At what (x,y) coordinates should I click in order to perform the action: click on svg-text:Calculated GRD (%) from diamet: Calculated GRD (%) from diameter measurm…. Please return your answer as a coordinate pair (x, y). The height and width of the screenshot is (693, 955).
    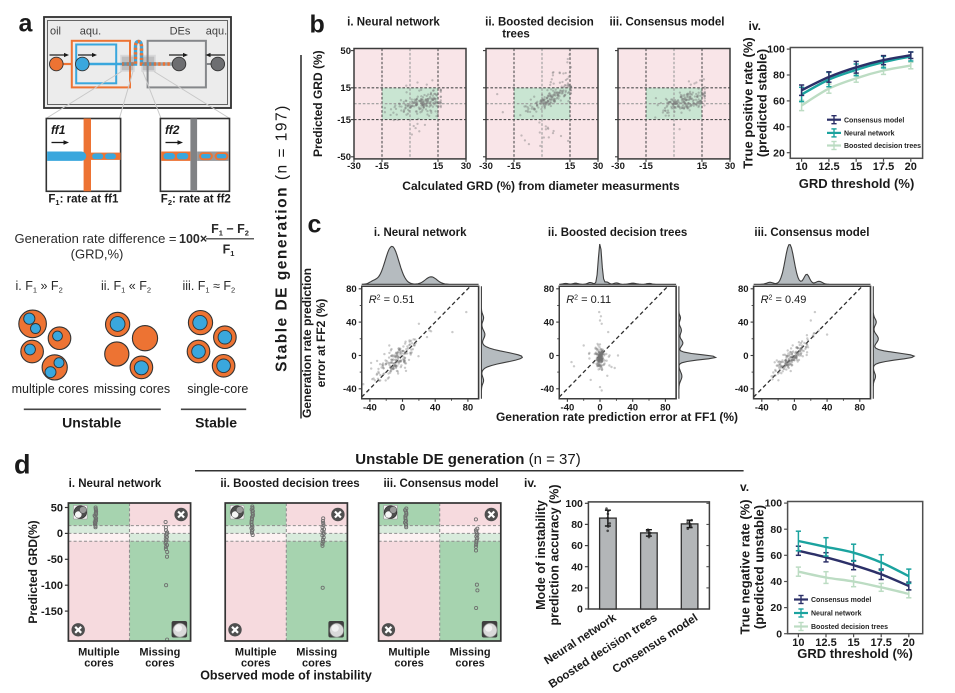
    Looking at the image, I should click on (541, 186).